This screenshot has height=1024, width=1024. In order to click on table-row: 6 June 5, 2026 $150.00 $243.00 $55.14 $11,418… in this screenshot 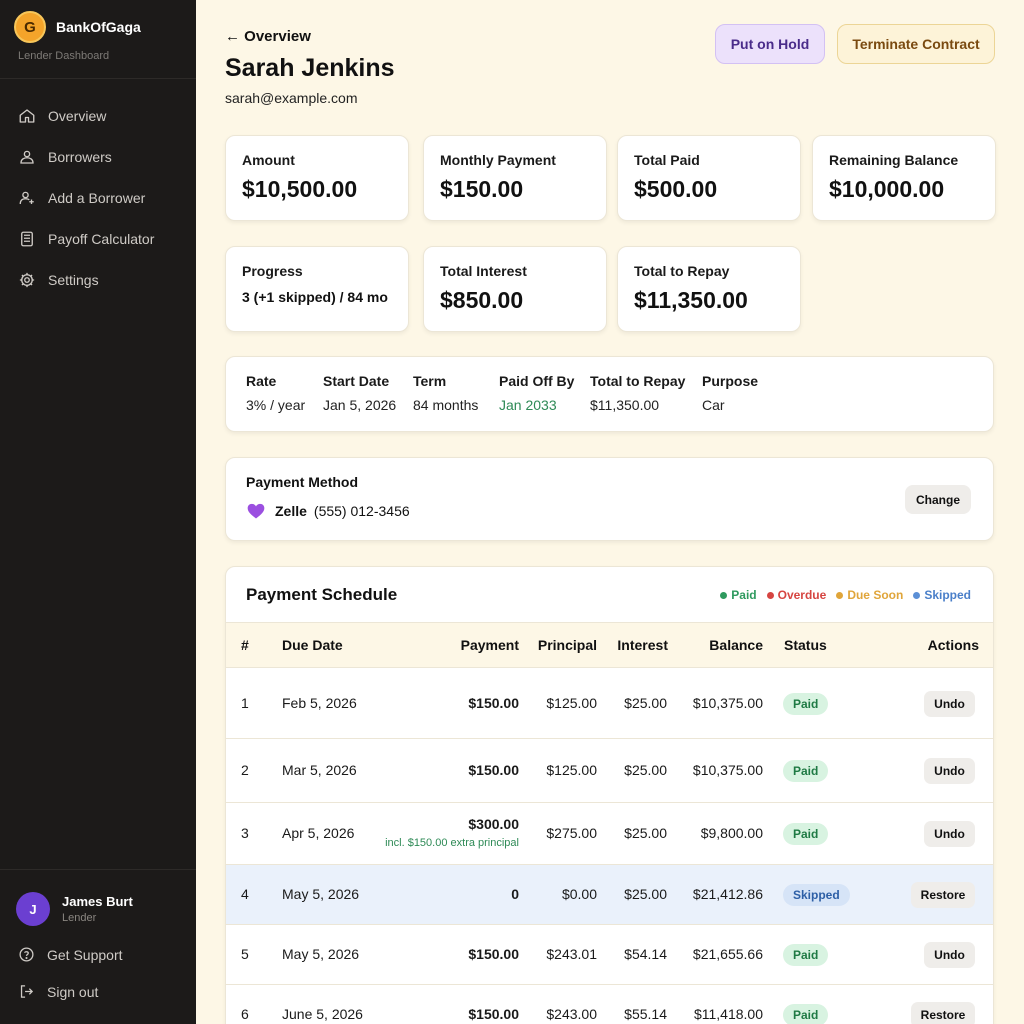, I will do `click(609, 1004)`.